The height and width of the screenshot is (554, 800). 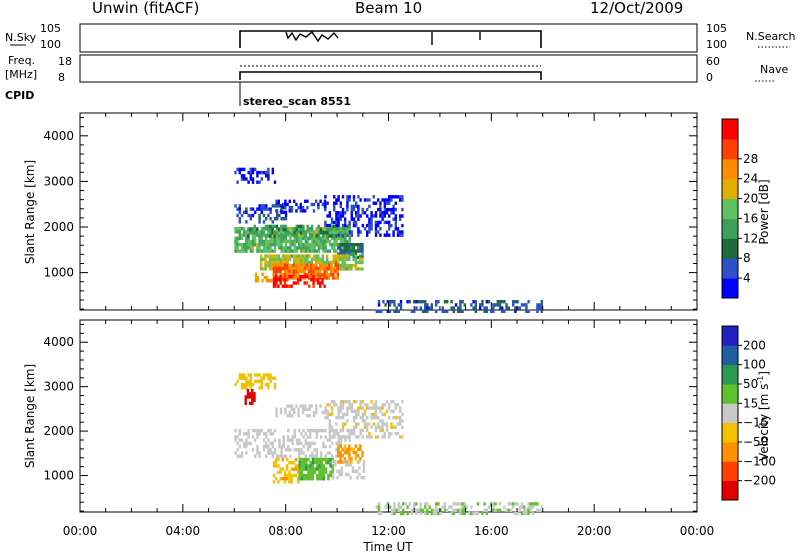 I want to click on freq-strip: Freq. [MHz] 18 8 60 0 Nave, so click(x=396, y=69).